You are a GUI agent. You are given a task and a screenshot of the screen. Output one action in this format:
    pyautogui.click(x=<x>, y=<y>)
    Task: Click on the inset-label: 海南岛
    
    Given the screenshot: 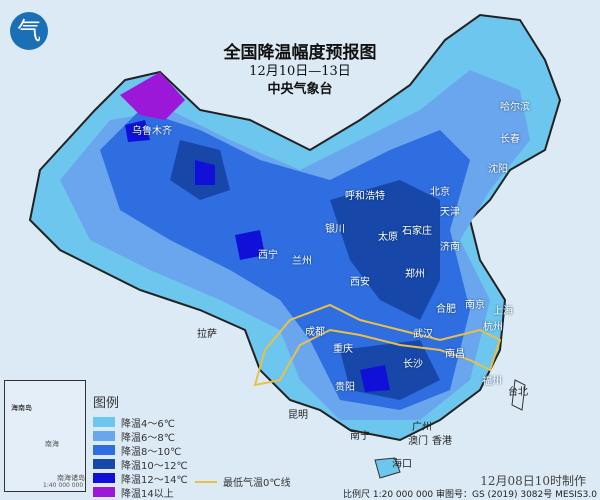 What is the action you would take?
    pyautogui.click(x=21, y=408)
    